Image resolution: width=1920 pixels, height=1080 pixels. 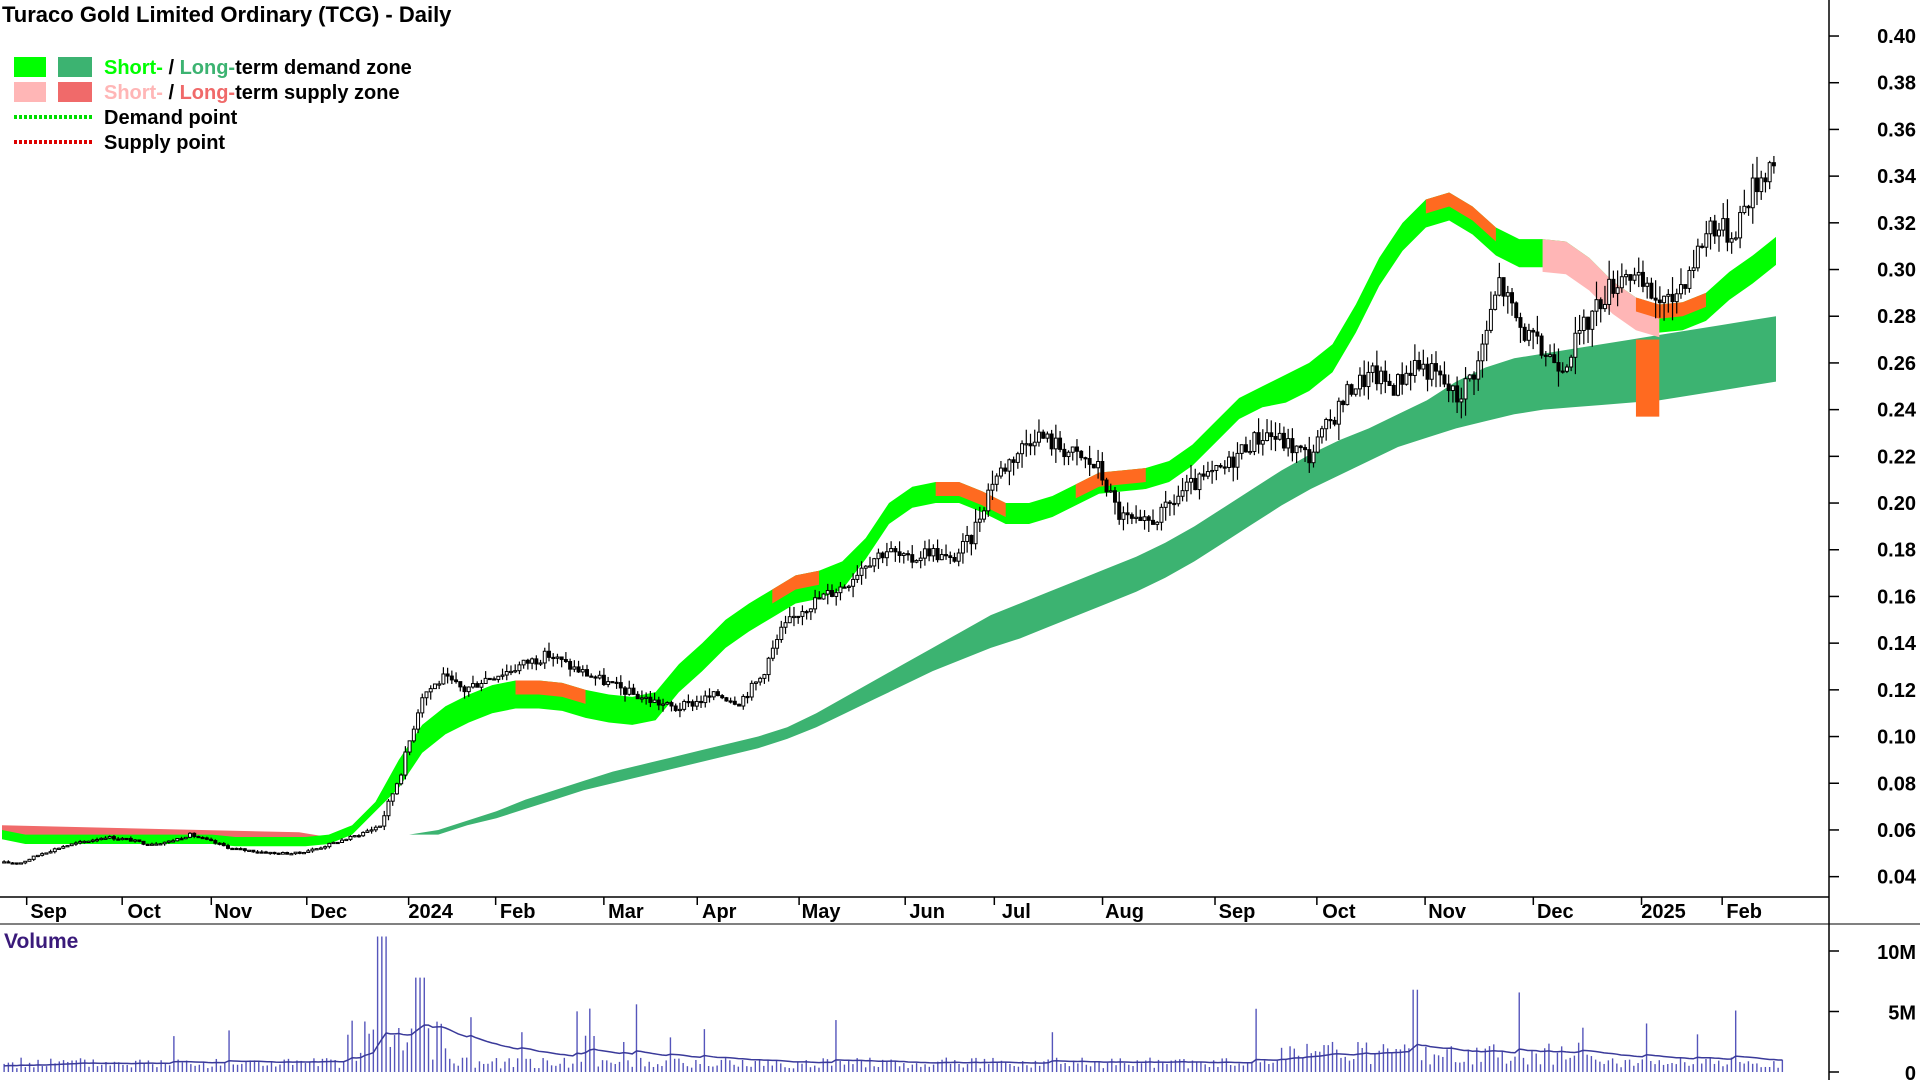 I want to click on x-tick-label: Sep, so click(x=1237, y=912).